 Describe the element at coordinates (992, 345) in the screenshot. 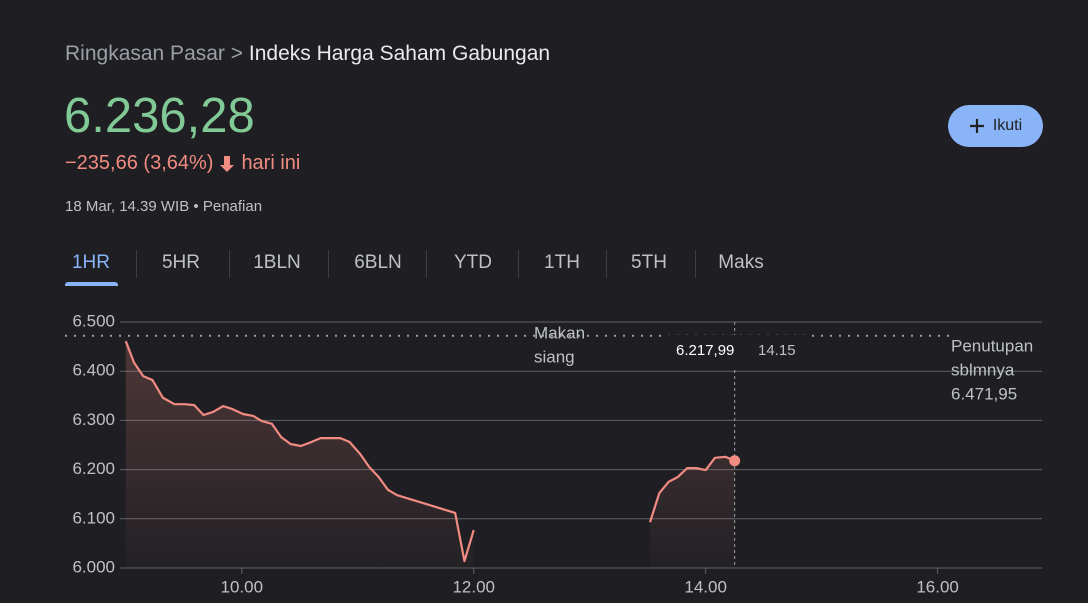

I see `previous-close-label: Penutupan` at that location.